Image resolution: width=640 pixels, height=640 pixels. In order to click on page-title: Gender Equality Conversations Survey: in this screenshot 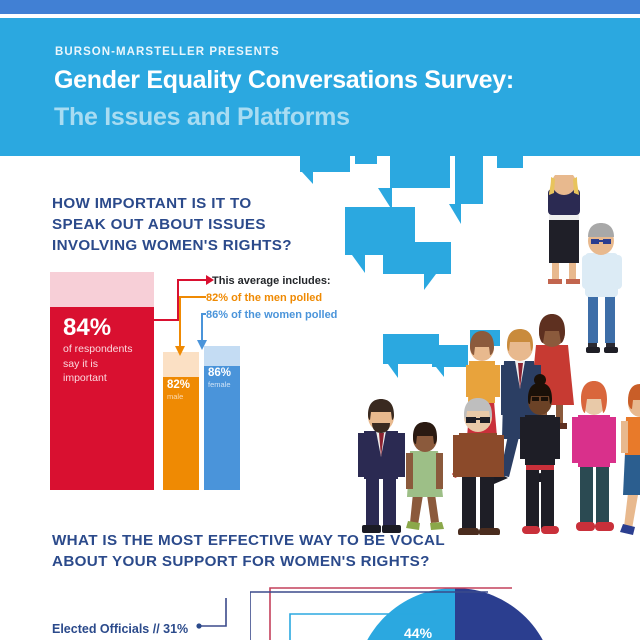, I will do `click(284, 80)`.